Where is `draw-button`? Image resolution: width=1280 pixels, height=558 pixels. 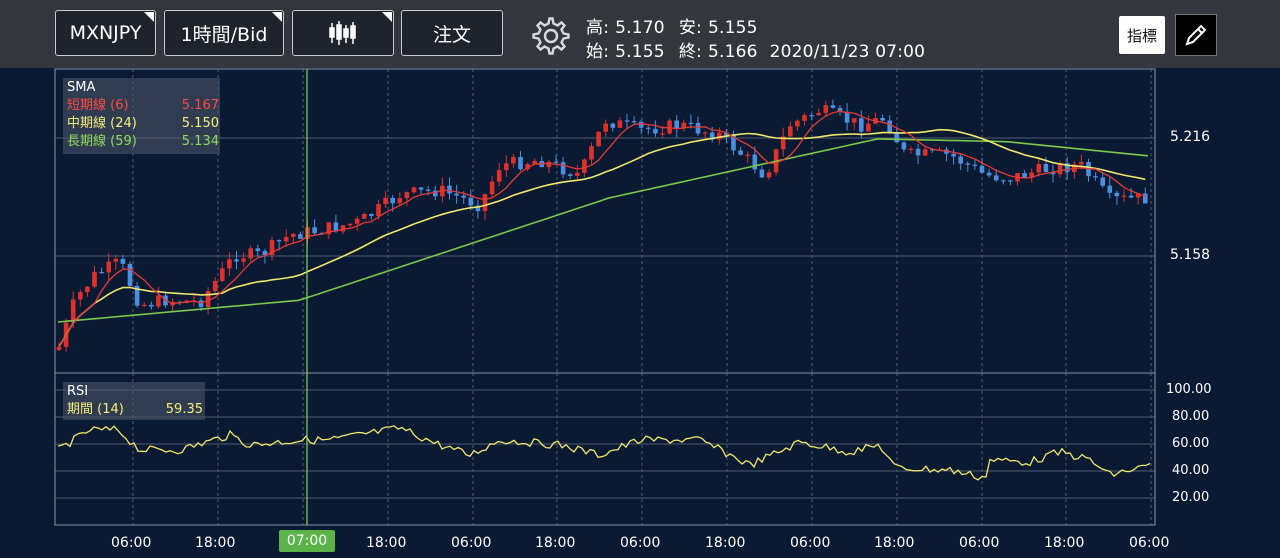 draw-button is located at coordinates (1196, 35).